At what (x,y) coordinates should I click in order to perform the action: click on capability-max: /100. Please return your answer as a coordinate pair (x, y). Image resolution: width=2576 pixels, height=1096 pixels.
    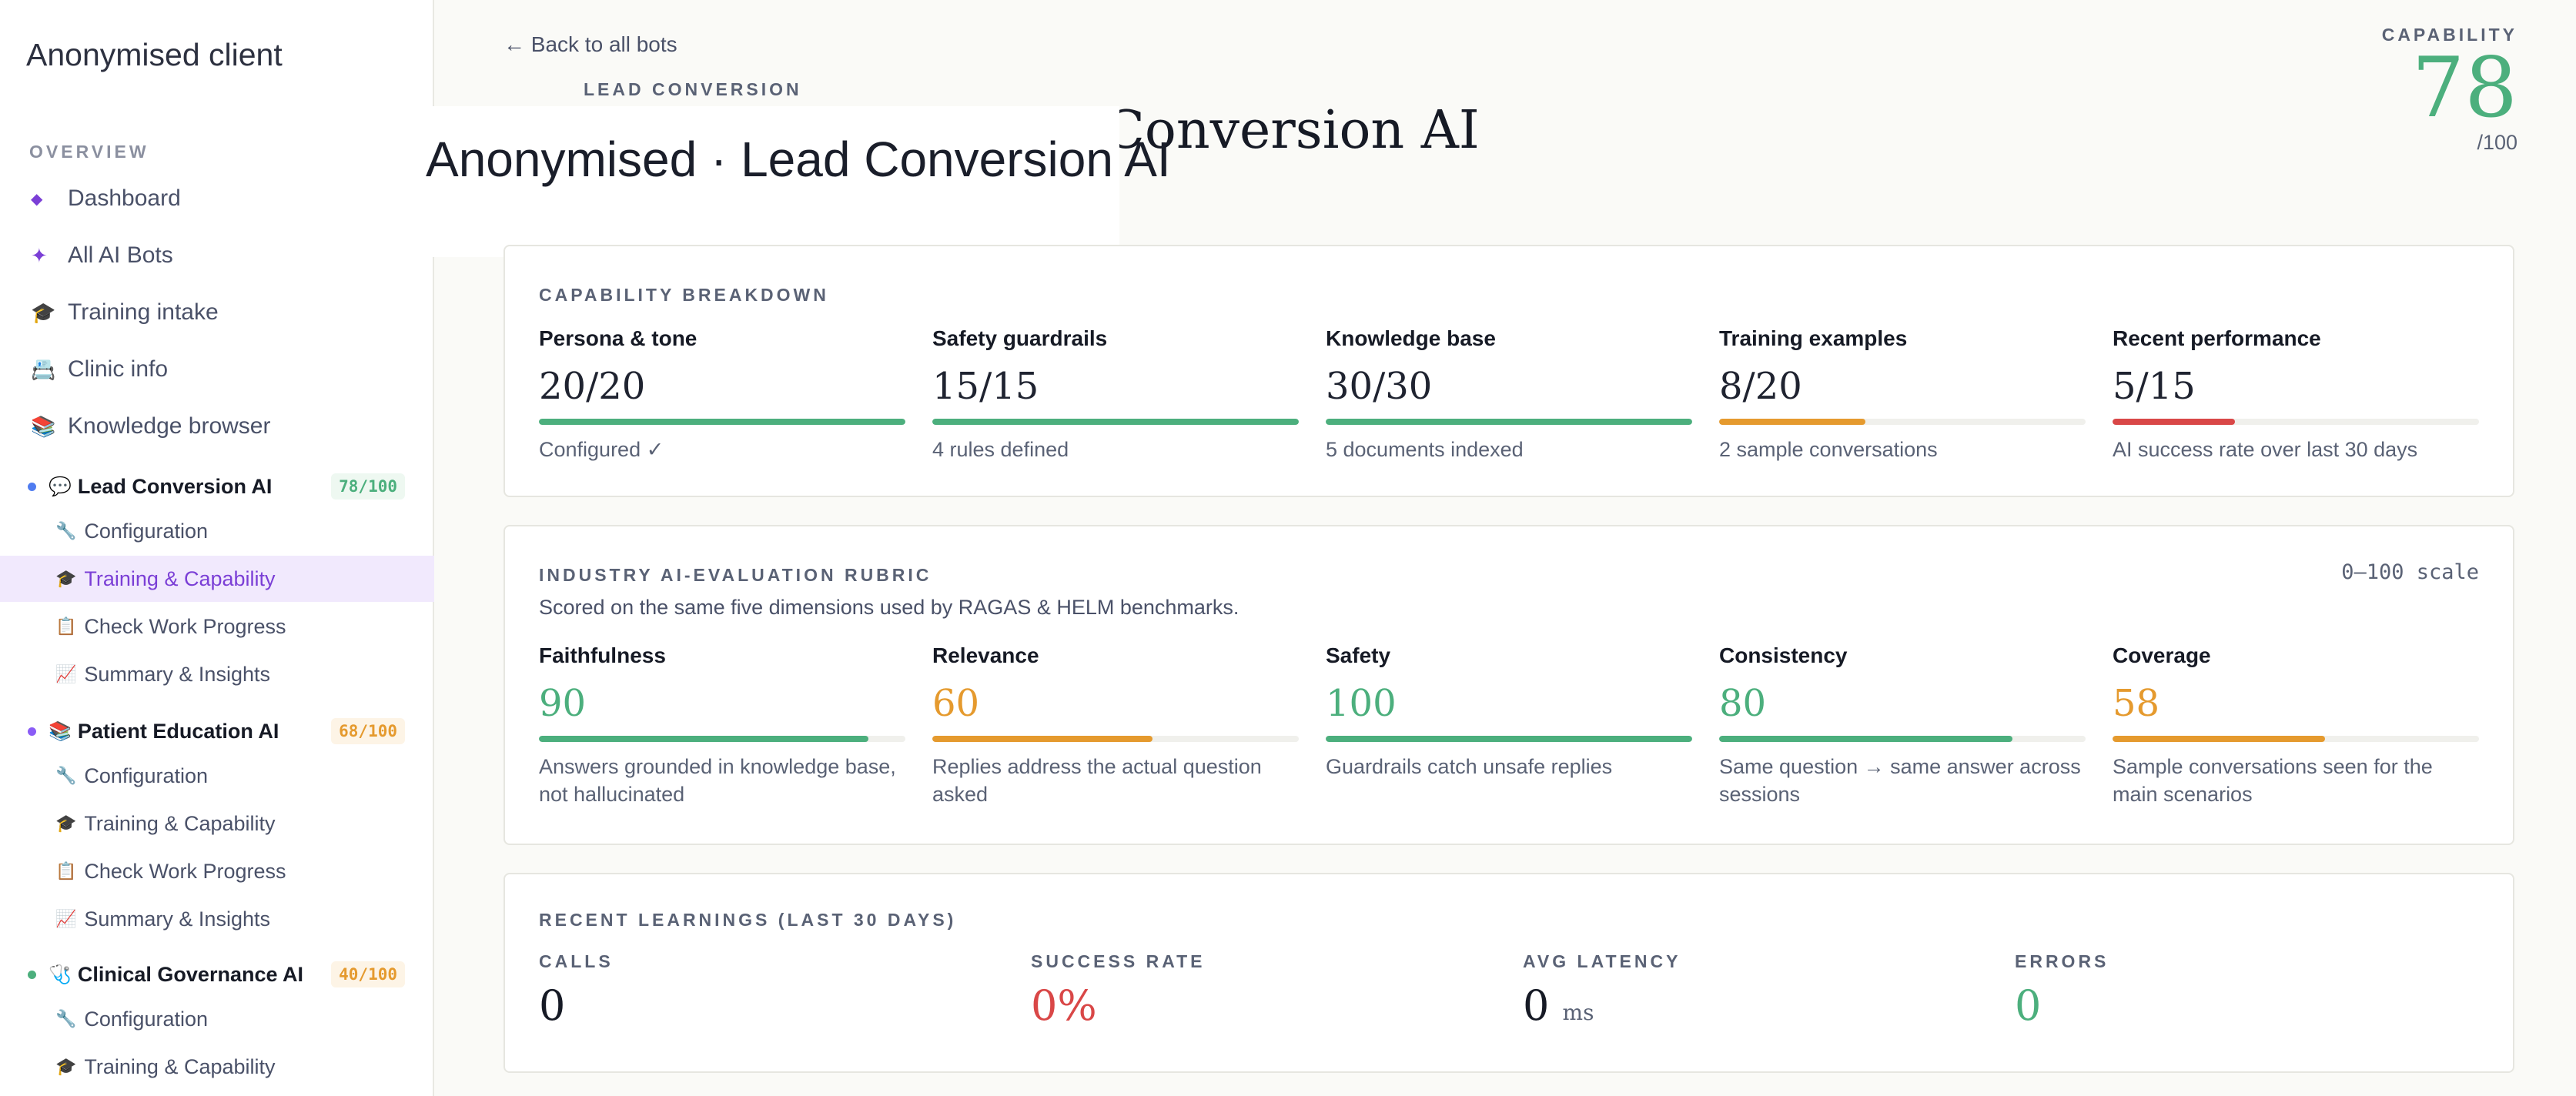
    Looking at the image, I should click on (2497, 142).